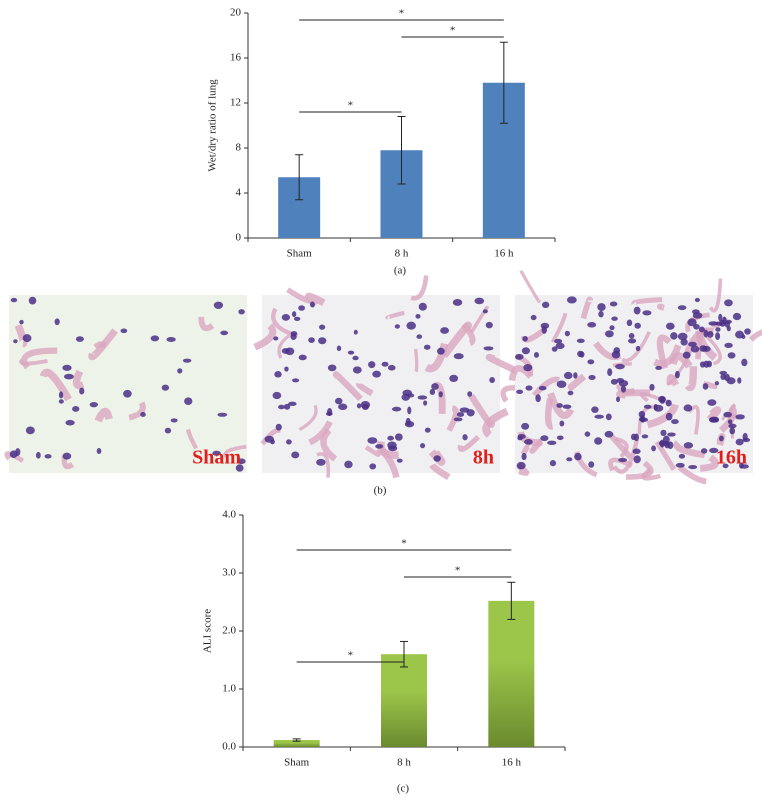 This screenshot has height=805, width=762. What do you see at coordinates (239, 193) in the screenshot?
I see `y-tick-label: 4` at bounding box center [239, 193].